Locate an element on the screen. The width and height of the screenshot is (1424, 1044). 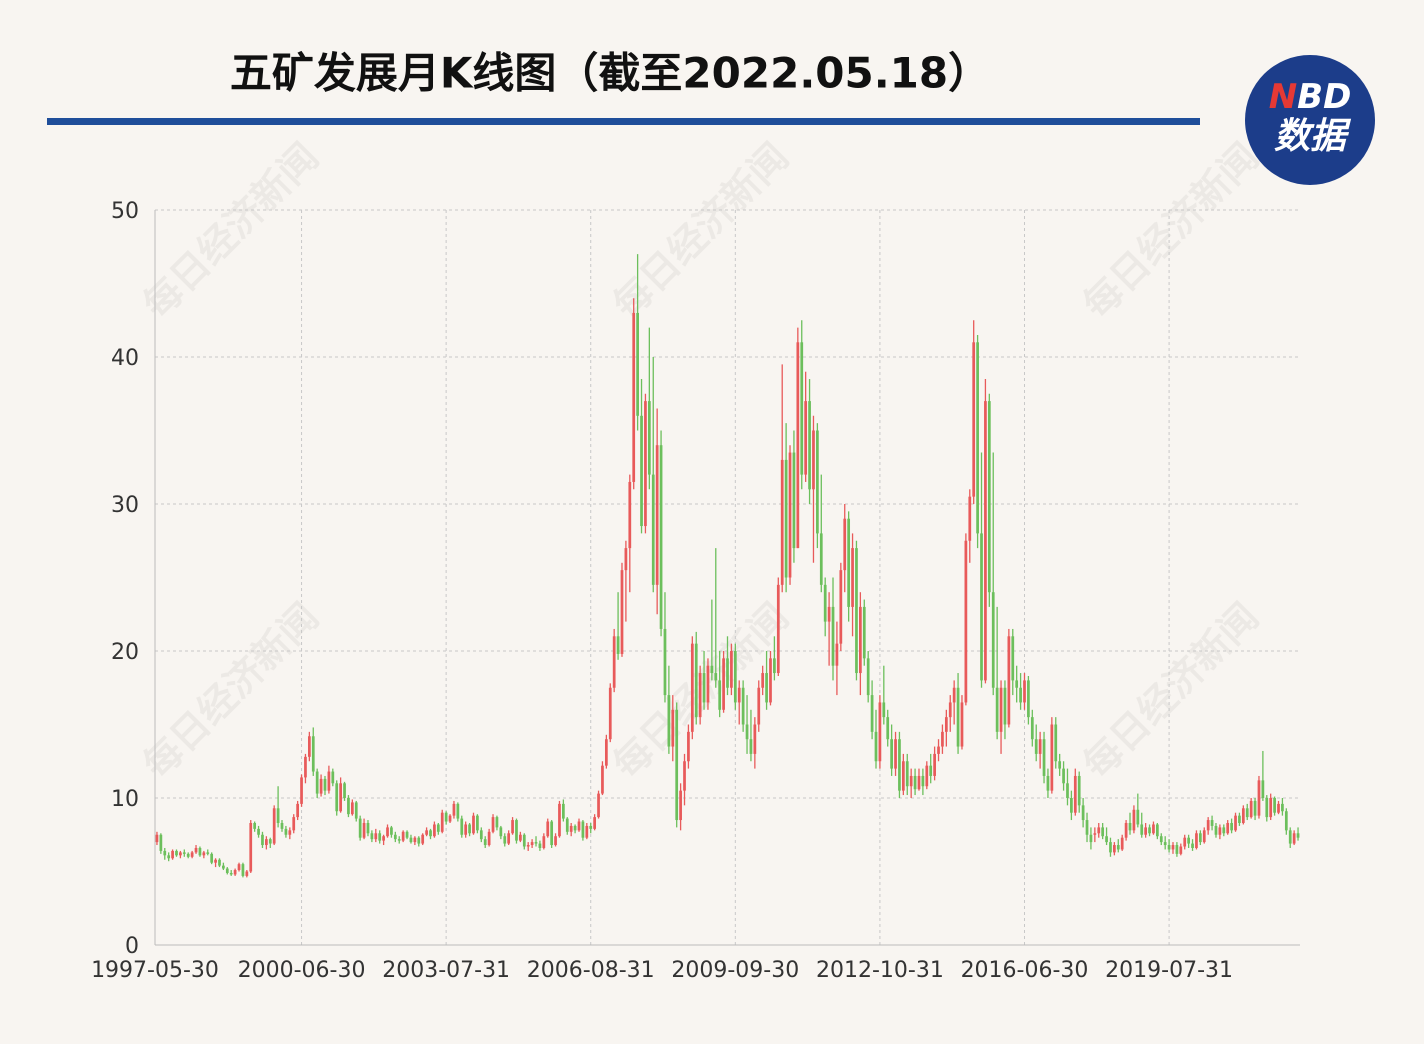
x-tick-label: 2003-07-31 is located at coordinates (446, 970).